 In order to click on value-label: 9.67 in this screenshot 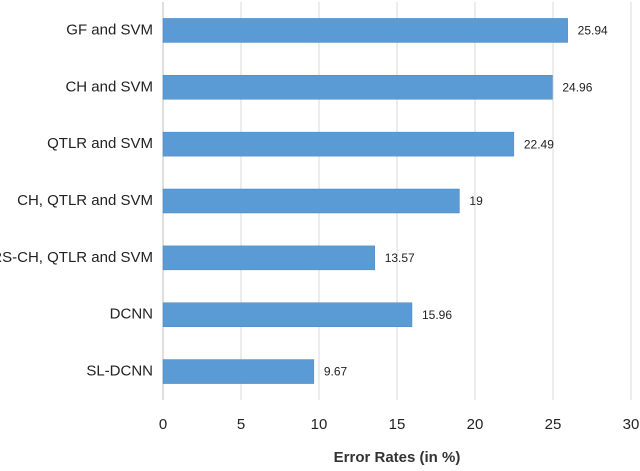, I will do `click(336, 372)`.